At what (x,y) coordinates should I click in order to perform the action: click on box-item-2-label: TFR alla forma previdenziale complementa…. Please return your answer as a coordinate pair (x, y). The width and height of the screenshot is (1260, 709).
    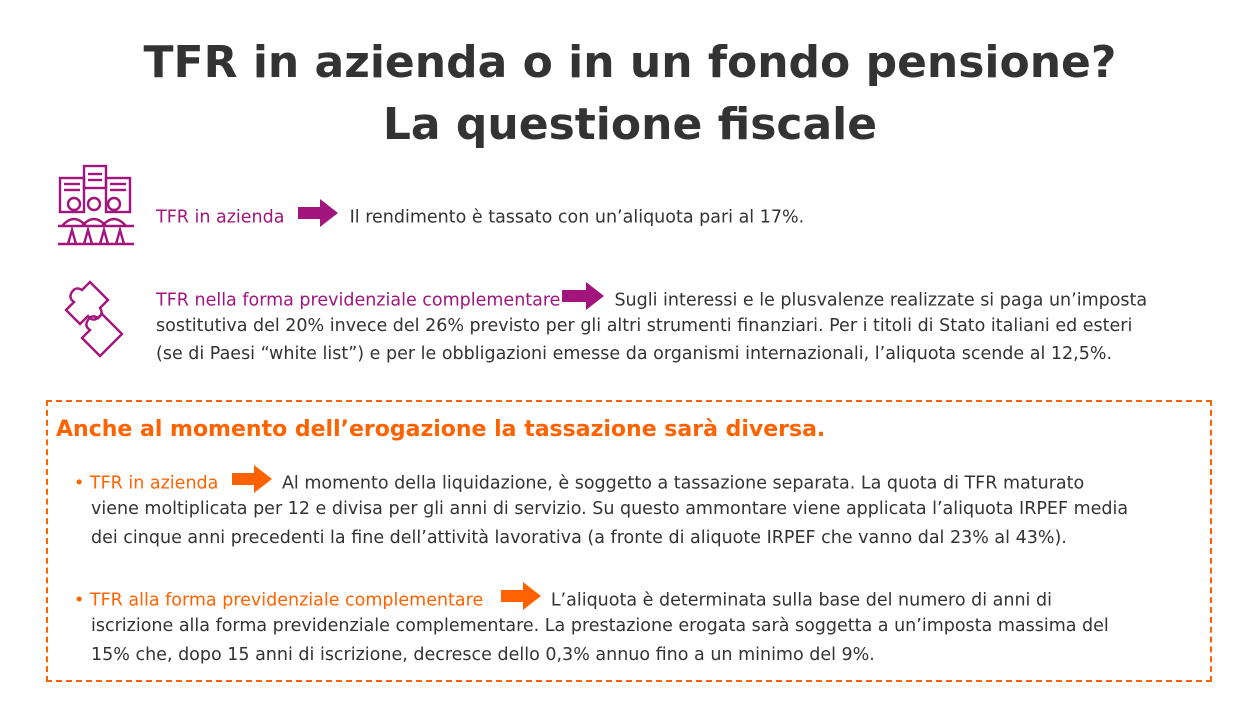
    Looking at the image, I should click on (286, 600).